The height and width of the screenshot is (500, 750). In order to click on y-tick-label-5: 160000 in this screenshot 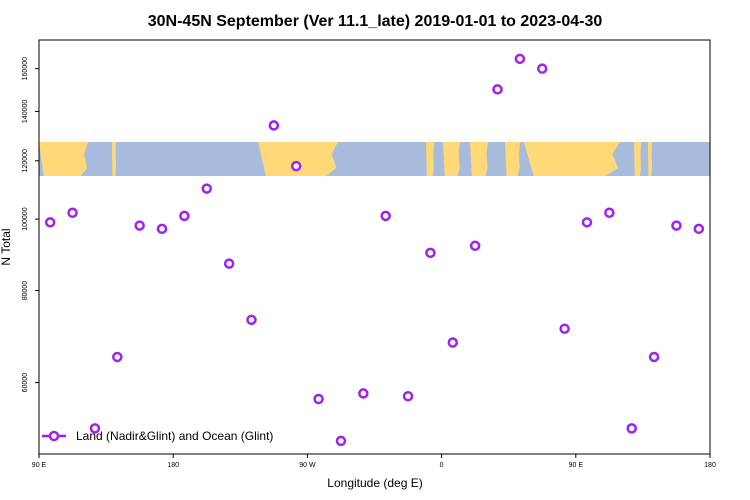, I will do `click(25, 68)`.